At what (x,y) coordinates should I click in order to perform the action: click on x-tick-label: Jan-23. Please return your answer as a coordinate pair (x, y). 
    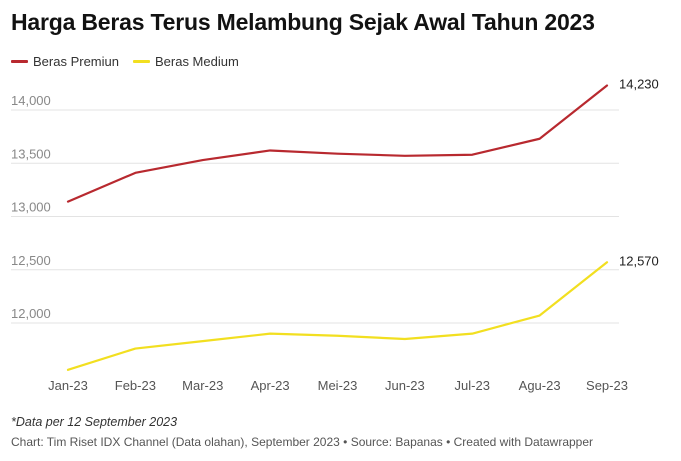
    Looking at the image, I should click on (68, 385).